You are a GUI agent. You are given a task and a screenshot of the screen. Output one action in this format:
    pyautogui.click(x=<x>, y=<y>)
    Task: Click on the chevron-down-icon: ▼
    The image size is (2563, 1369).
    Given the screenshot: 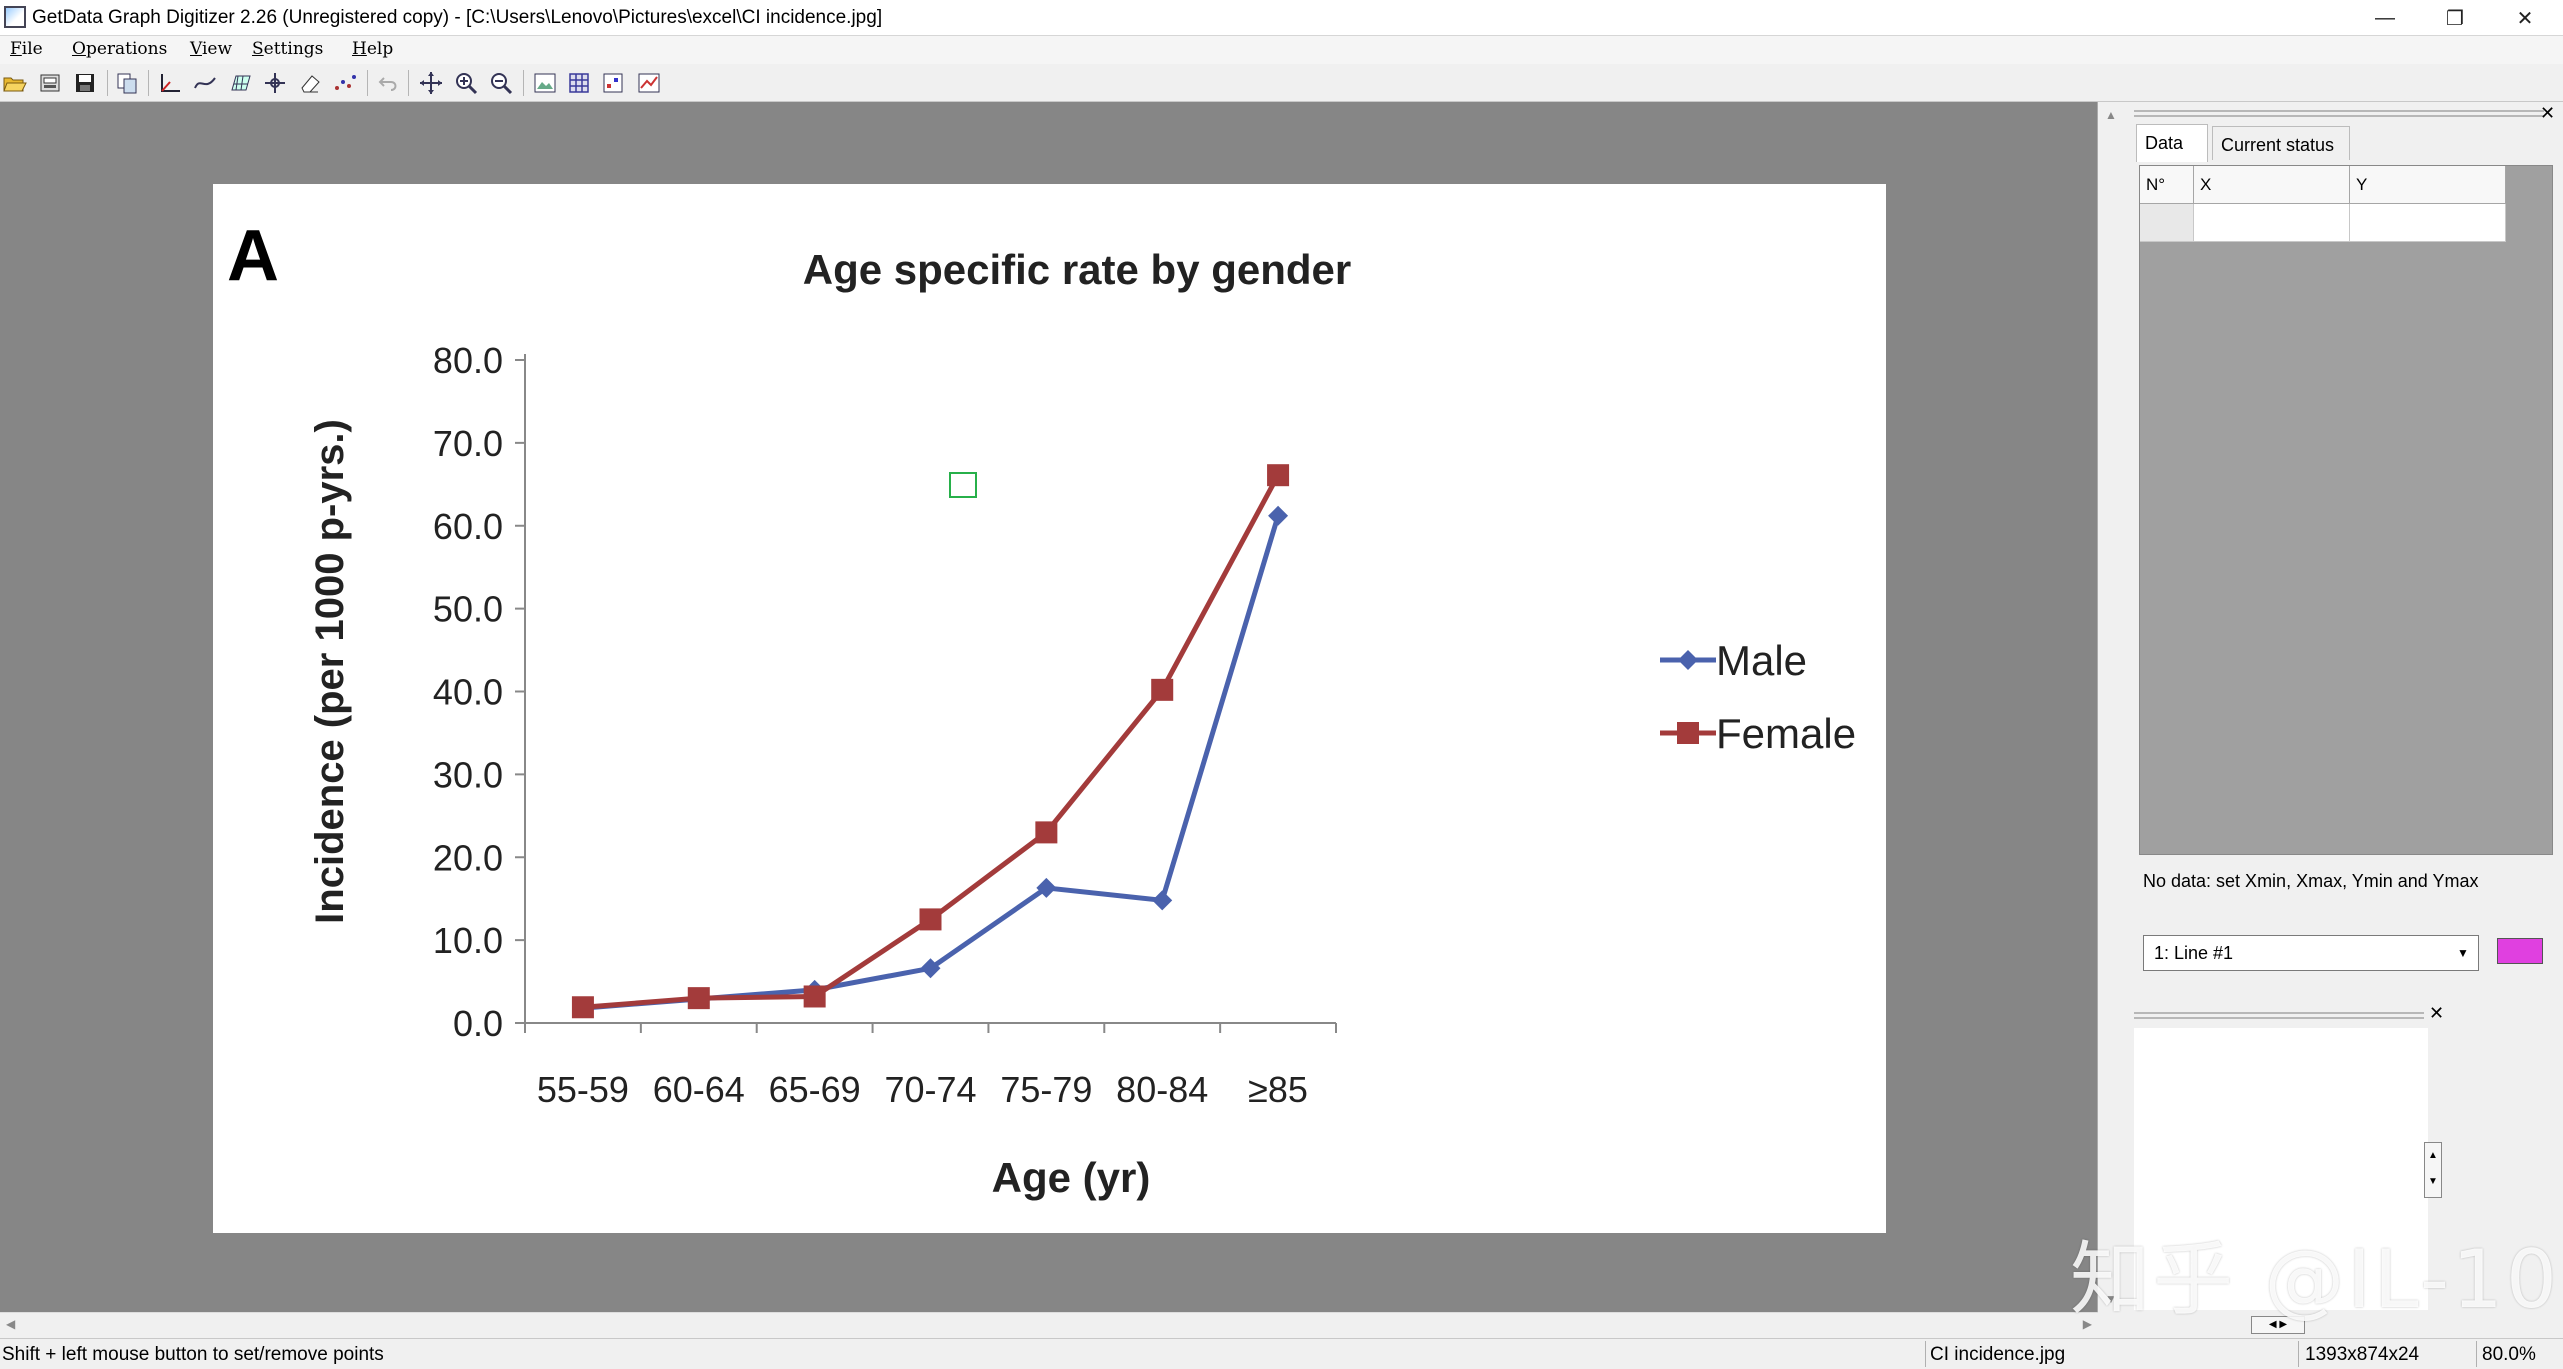 What is the action you would take?
    pyautogui.click(x=2463, y=953)
    